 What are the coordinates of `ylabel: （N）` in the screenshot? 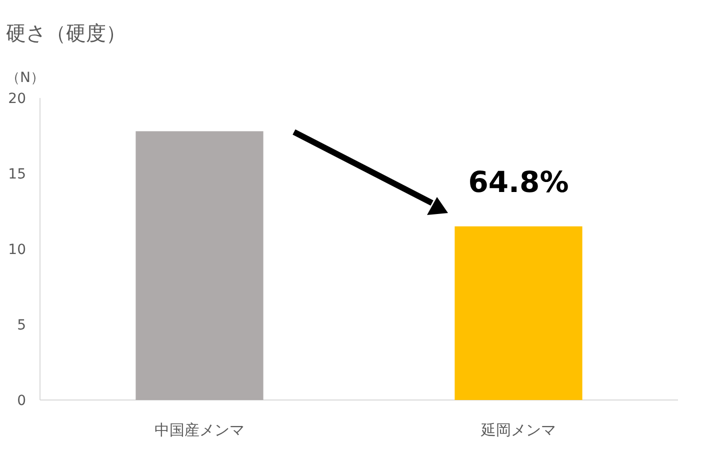 It's located at (25, 78).